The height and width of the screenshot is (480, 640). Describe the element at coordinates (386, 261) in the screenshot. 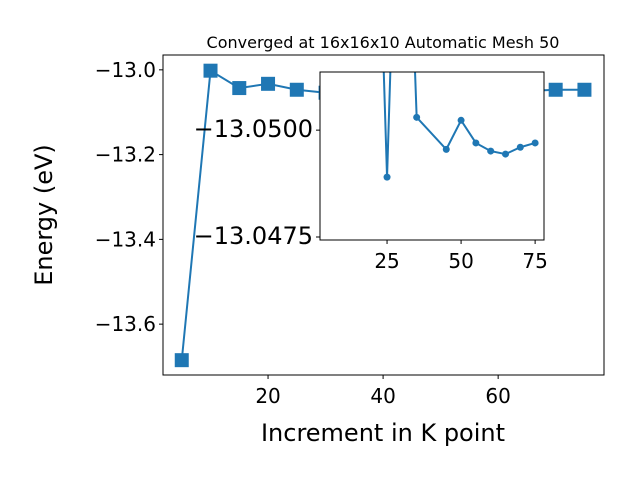

I see `x-tick-label: 25` at that location.